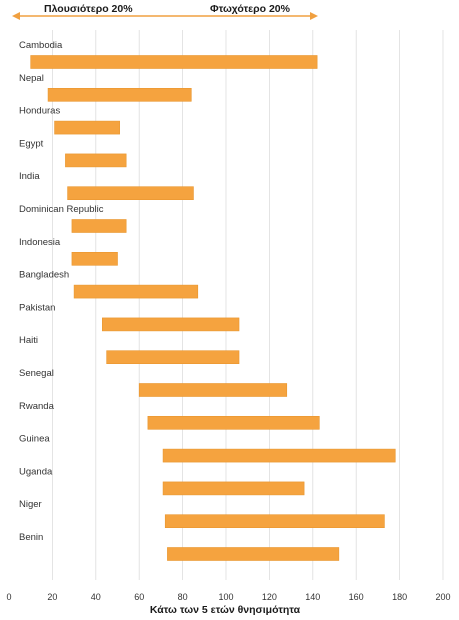 The image size is (459, 620). Describe the element at coordinates (96, 597) in the screenshot. I see `x-tick-label: 40` at that location.